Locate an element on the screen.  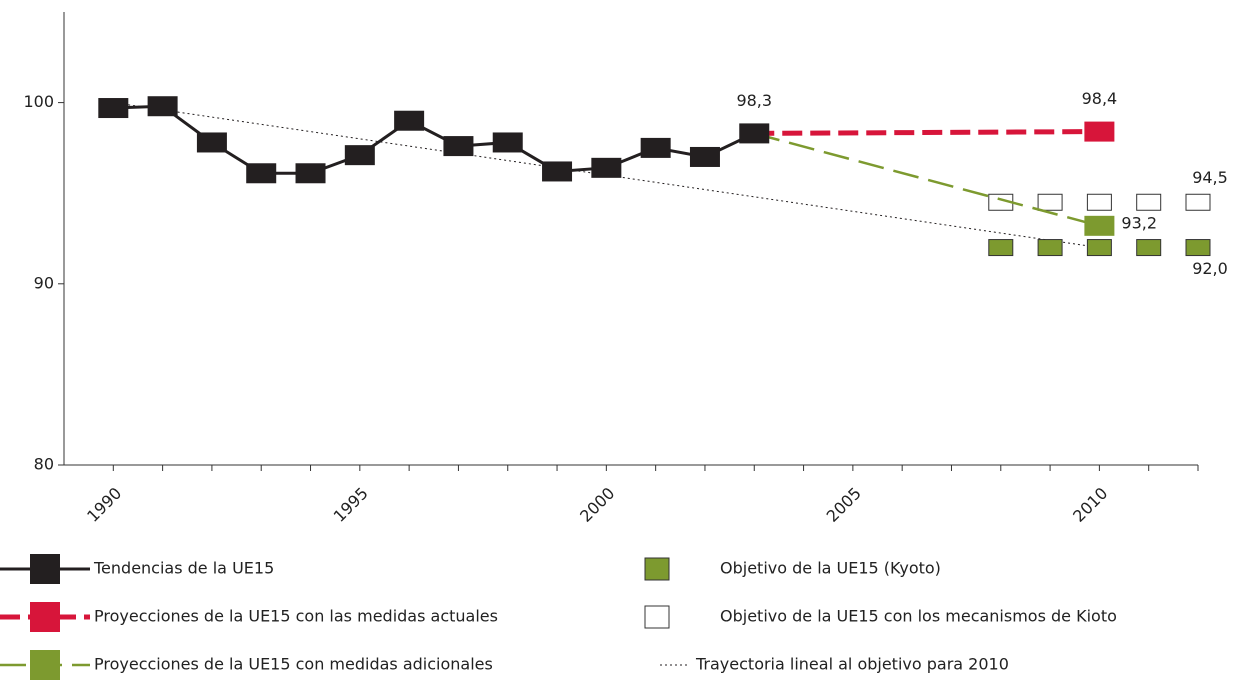
value-label: 93,2 is located at coordinates (1139, 222).